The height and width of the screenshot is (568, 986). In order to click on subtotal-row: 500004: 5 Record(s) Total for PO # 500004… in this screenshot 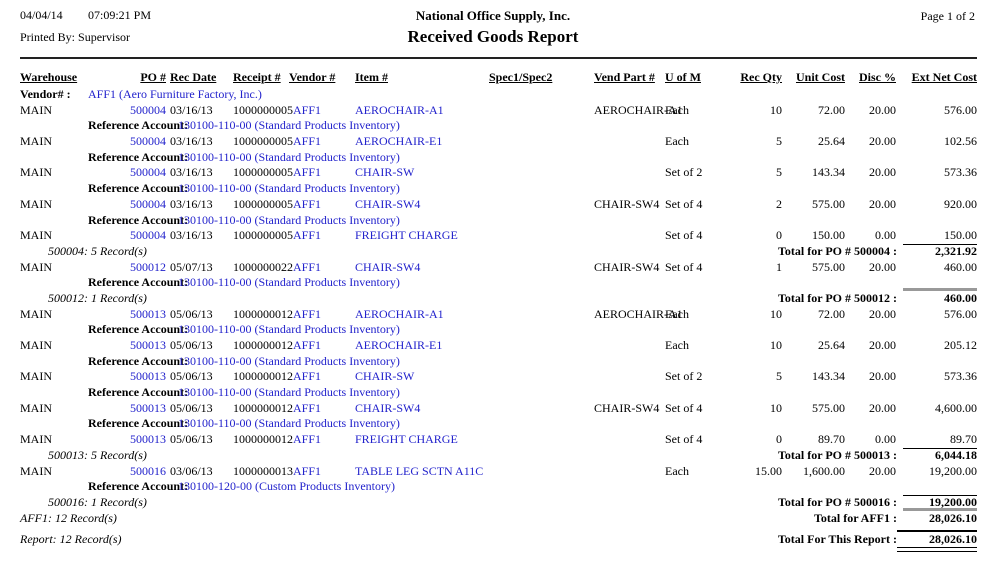, I will do `click(493, 251)`.